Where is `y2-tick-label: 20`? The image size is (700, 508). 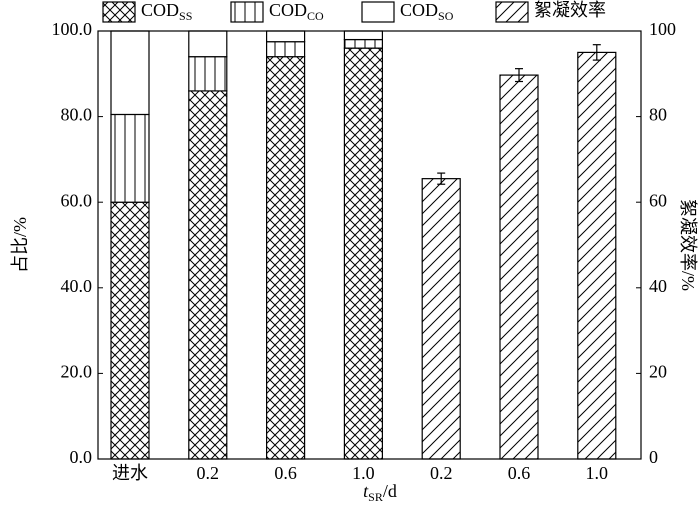 y2-tick-label: 20 is located at coordinates (658, 372).